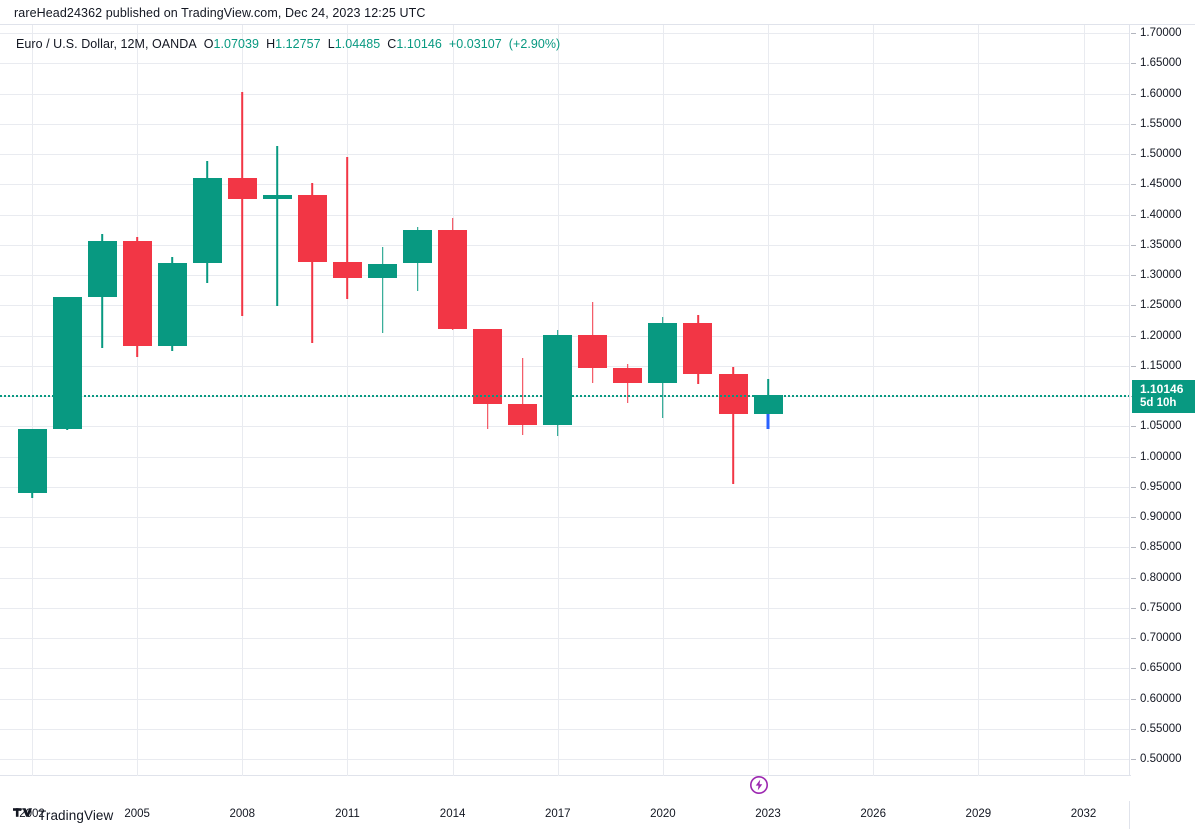 The image size is (1195, 835). Describe the element at coordinates (1161, 668) in the screenshot. I see `price-tick-label: 0.65000` at that location.